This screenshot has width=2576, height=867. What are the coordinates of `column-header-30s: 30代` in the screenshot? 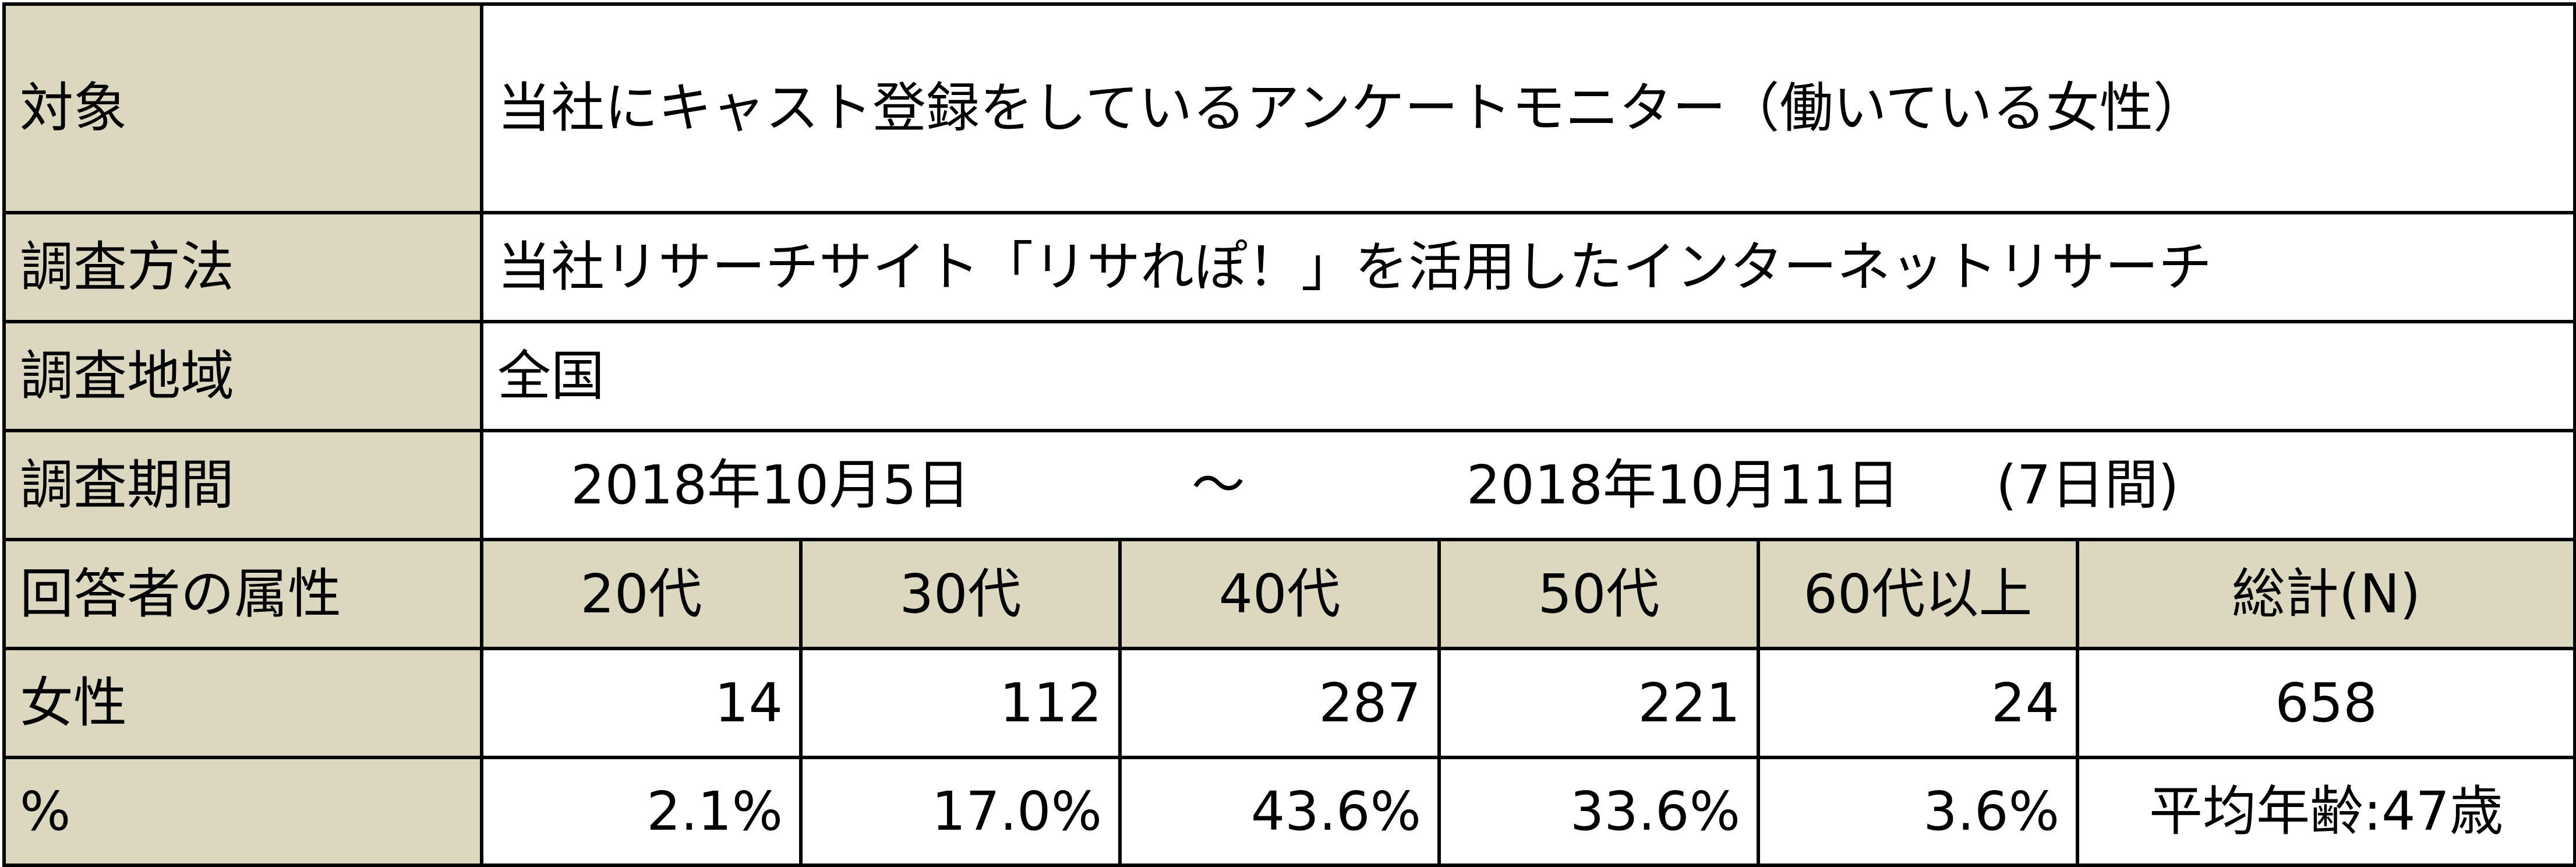 It's located at (960, 594).